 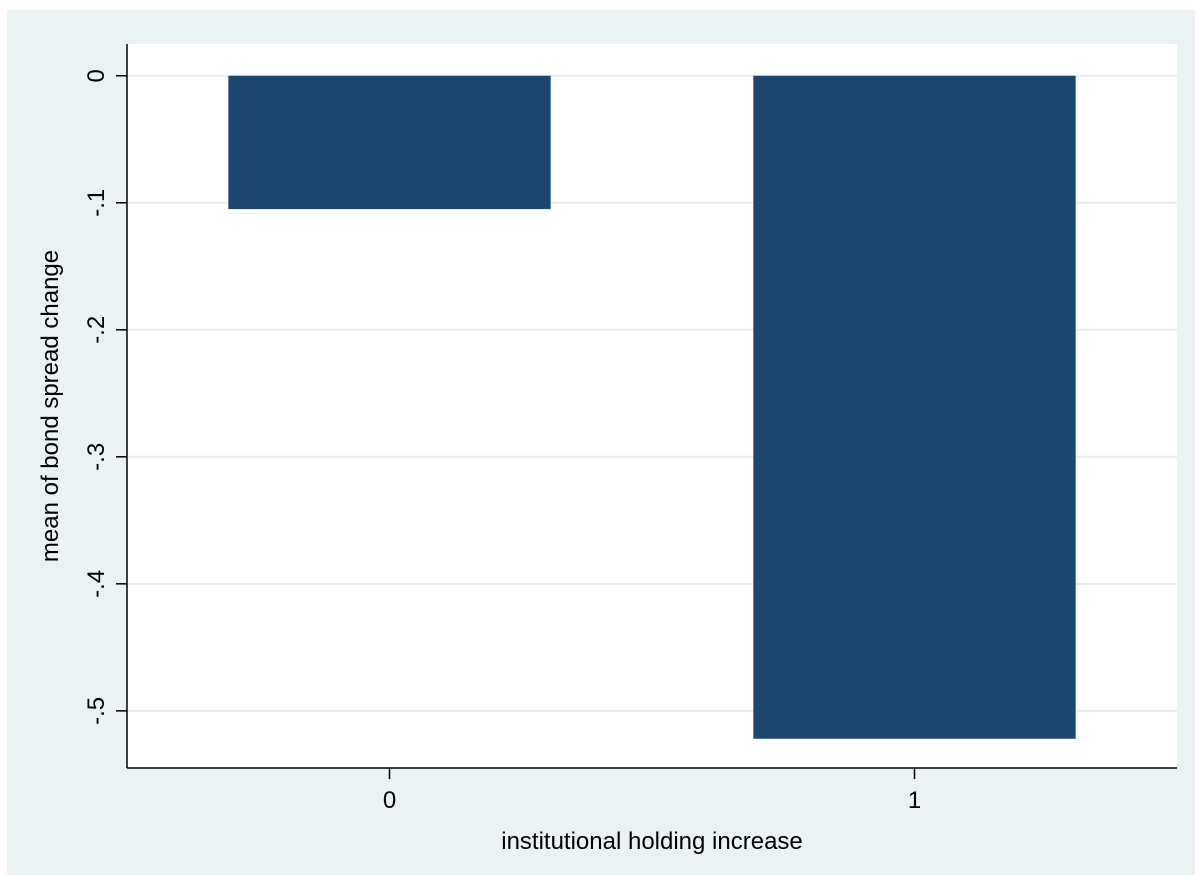 I want to click on y-tick-label: -.3, so click(x=96, y=457).